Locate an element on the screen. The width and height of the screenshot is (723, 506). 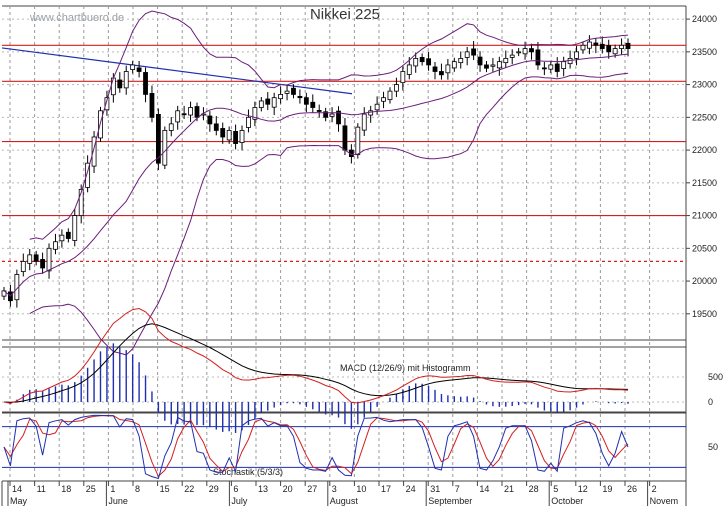
month-label: August is located at coordinates (344, 501).